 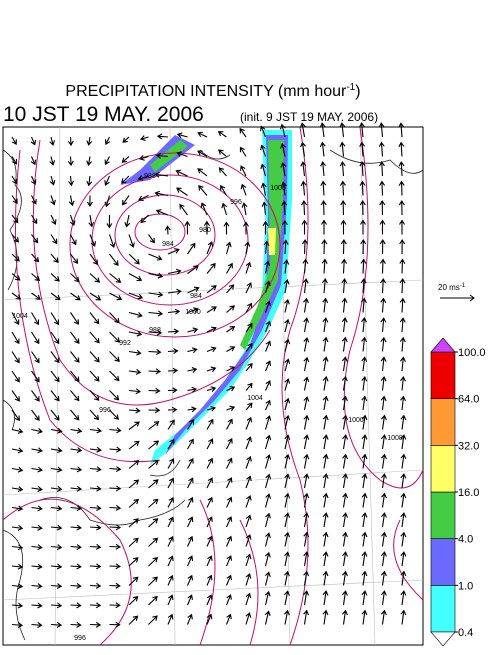 I want to click on wind-ref-exponent: -1, so click(x=463, y=286).